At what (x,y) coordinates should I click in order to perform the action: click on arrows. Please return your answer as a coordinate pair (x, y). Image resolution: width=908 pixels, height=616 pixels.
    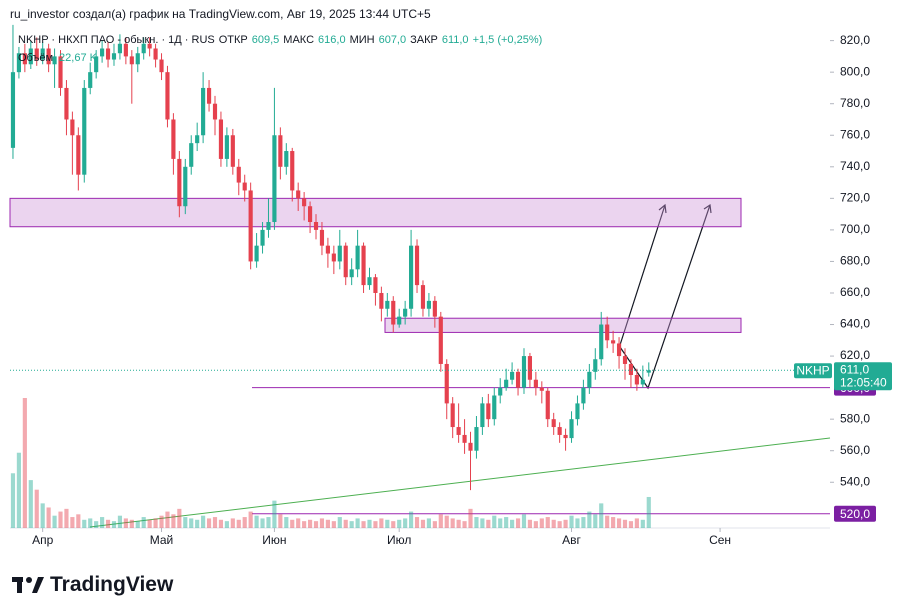
    Looking at the image, I should click on (665, 296).